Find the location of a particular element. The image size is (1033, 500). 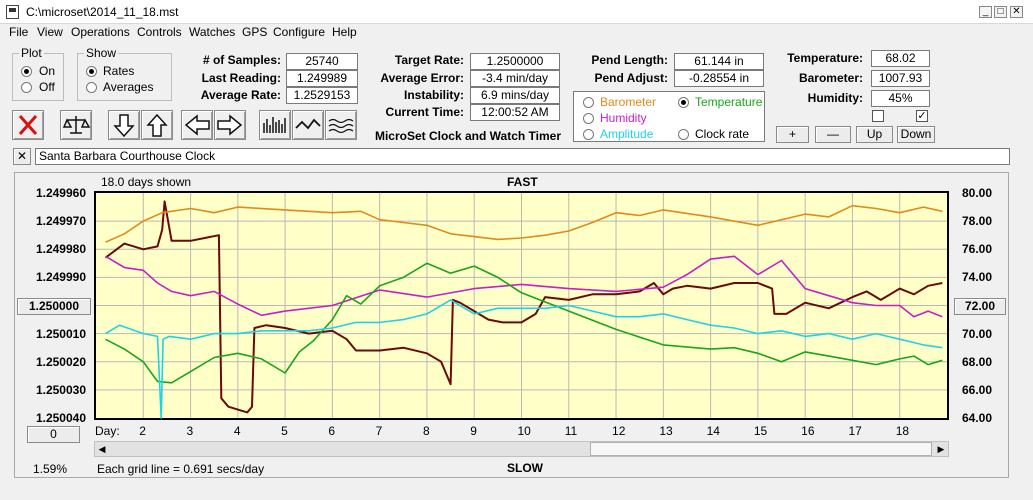

y-right-tick-label: 70.00 is located at coordinates (976, 333).